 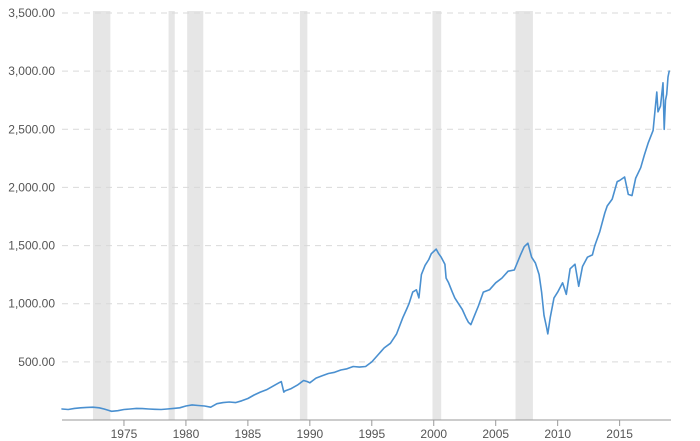 What do you see at coordinates (31, 71) in the screenshot?
I see `y-tick-label: 3,000.00` at bounding box center [31, 71].